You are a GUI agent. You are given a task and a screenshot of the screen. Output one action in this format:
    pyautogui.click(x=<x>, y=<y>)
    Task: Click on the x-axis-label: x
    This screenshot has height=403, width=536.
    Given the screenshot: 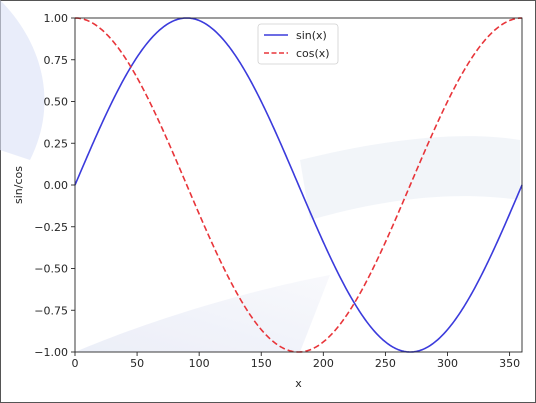 What is the action you would take?
    pyautogui.click(x=298, y=383)
    